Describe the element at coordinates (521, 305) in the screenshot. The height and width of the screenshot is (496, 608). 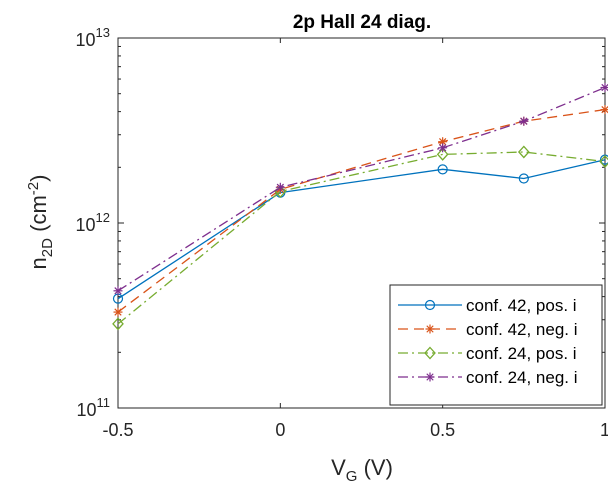
I see `legend-label: conf. 42, pos. i` at that location.